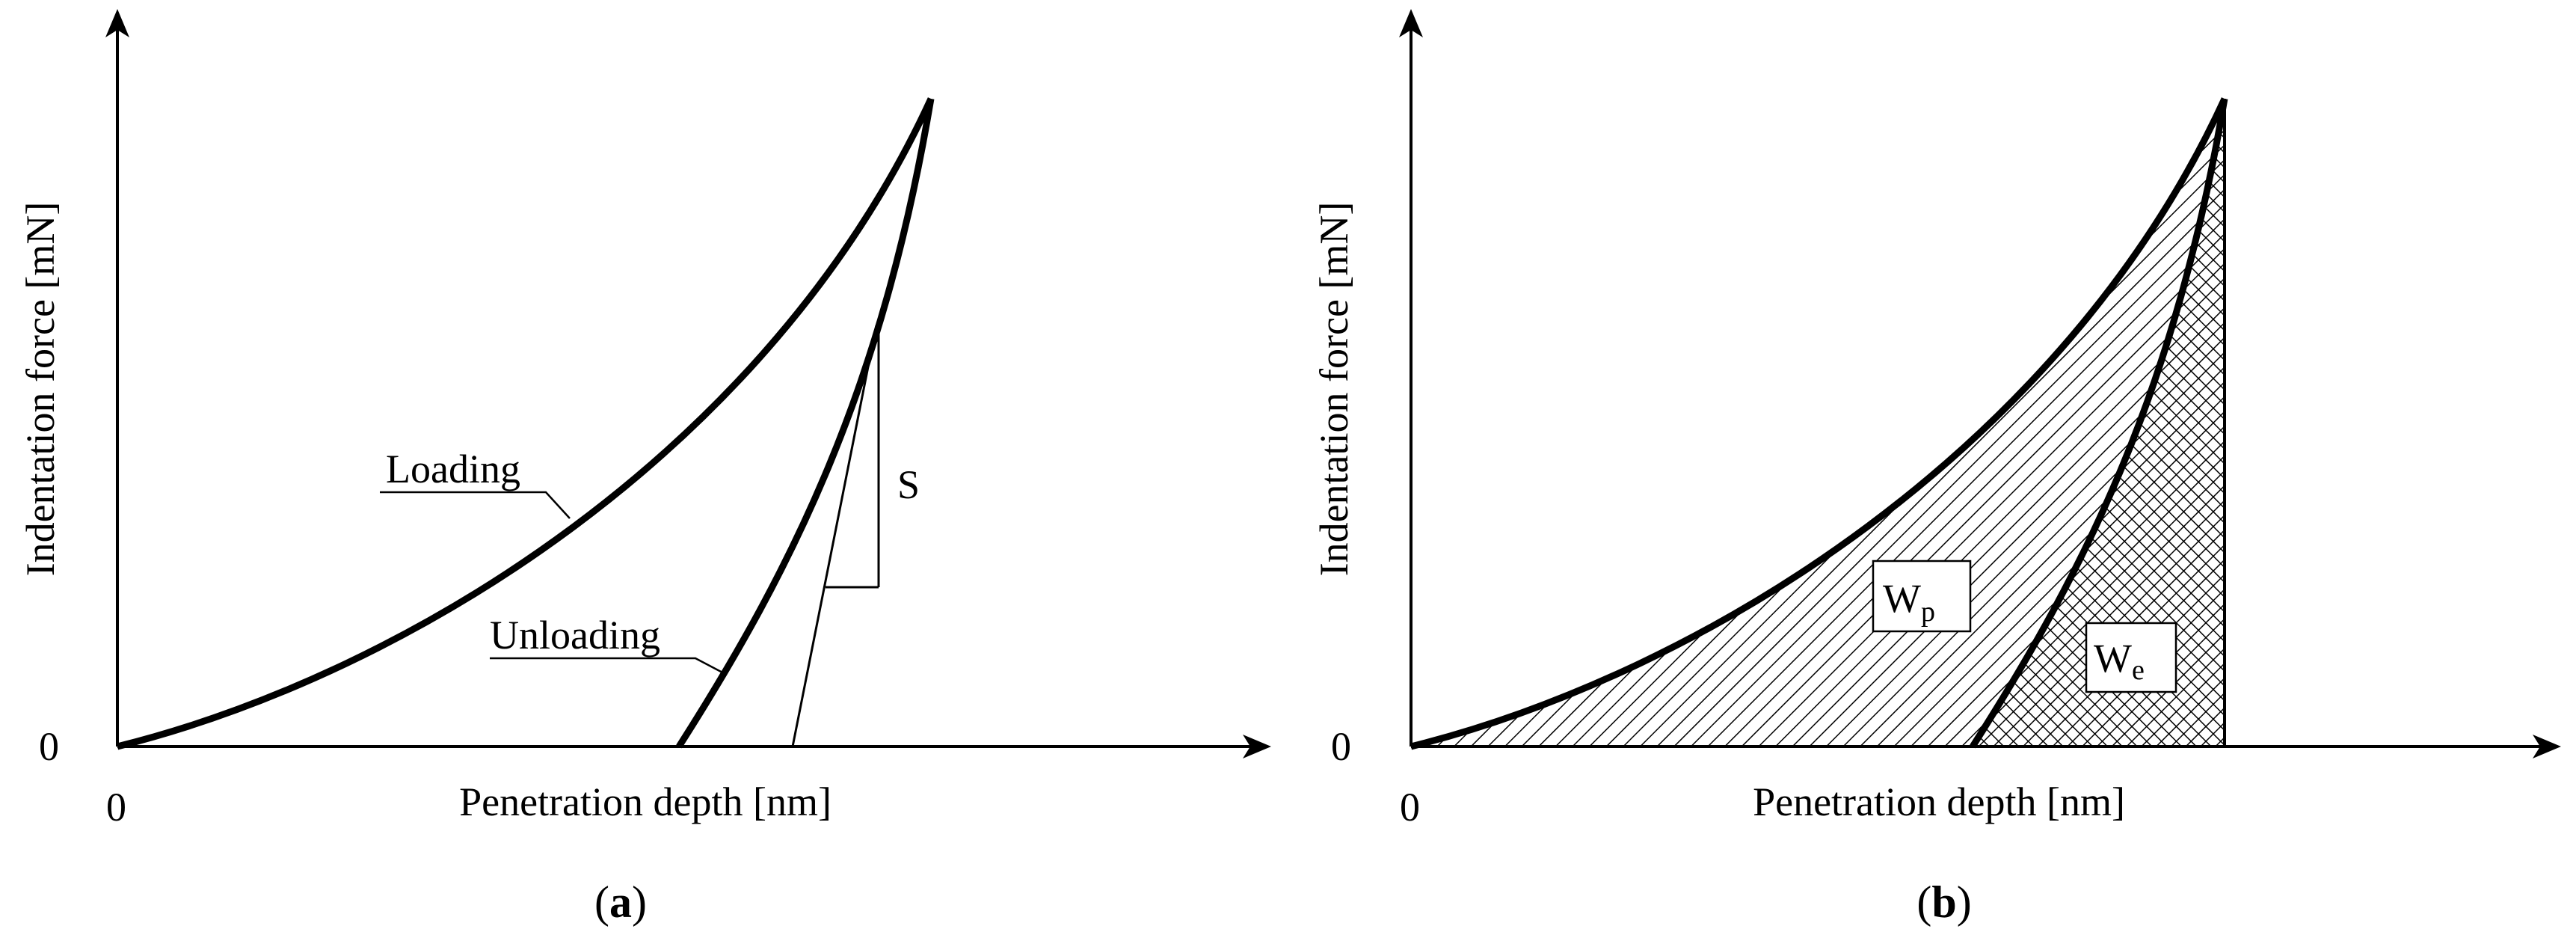 The width and height of the screenshot is (2576, 944). I want to click on panel-b-y-axis-title: Indentation force [mN], so click(1334, 389).